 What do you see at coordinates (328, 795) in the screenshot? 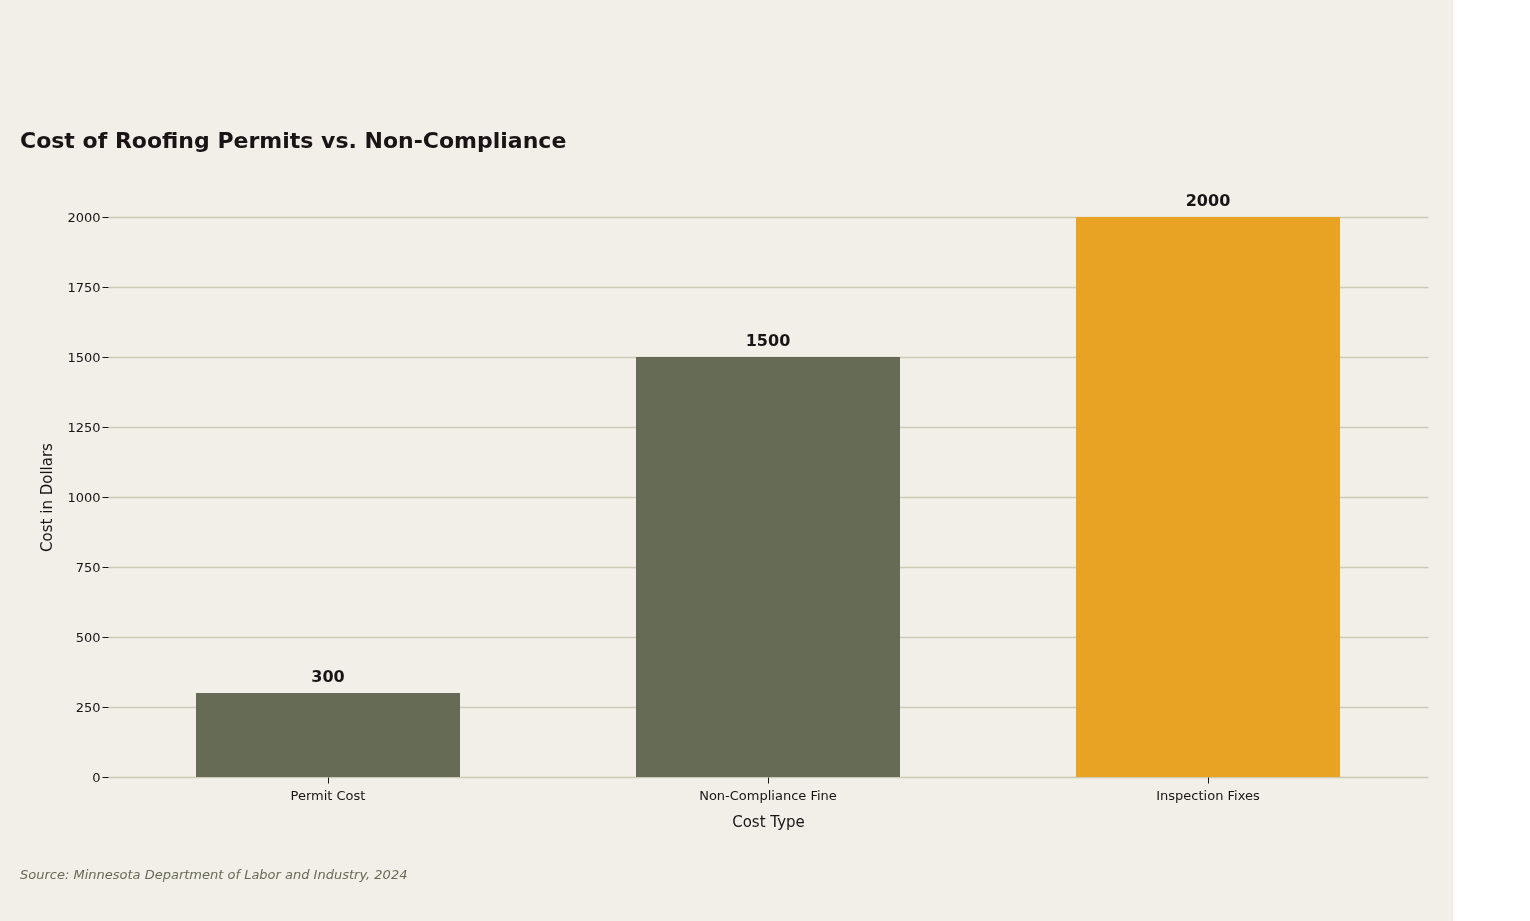
I see `x-tick-label: Permit Cost` at bounding box center [328, 795].